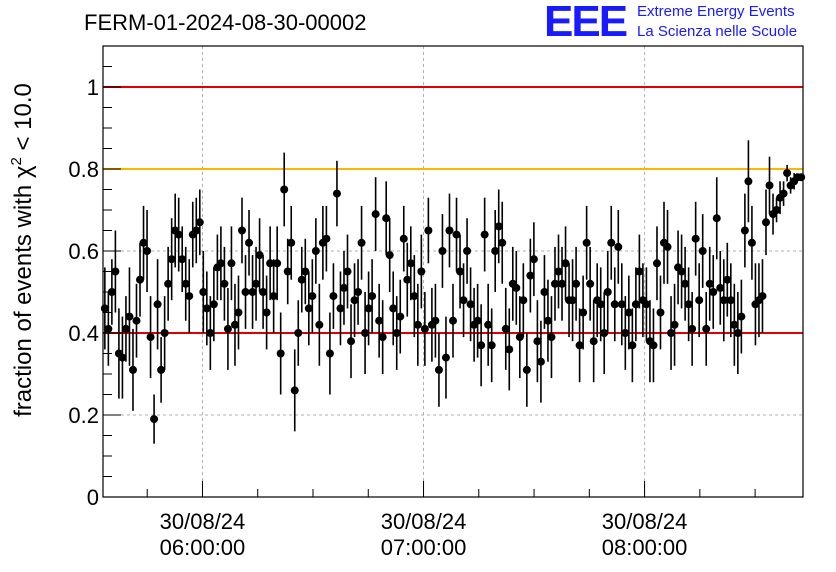  Describe the element at coordinates (645, 547) in the screenshot. I see `x-tick-time-label: 08:00:00` at that location.